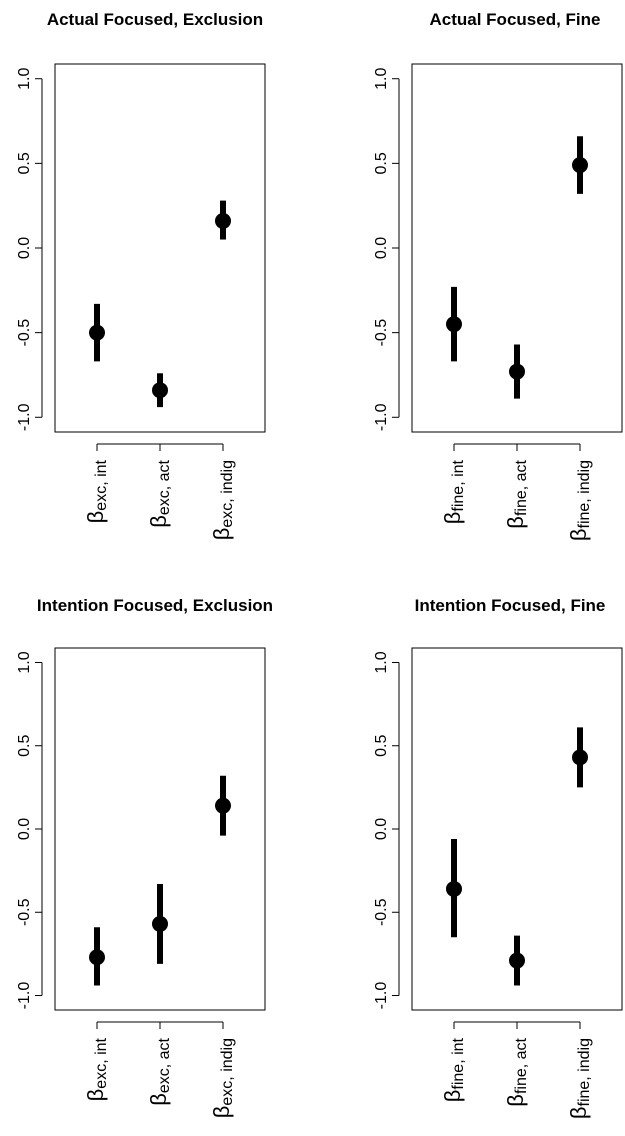  I want to click on panel-title: Actual Focused, Exclusion, so click(155, 19).